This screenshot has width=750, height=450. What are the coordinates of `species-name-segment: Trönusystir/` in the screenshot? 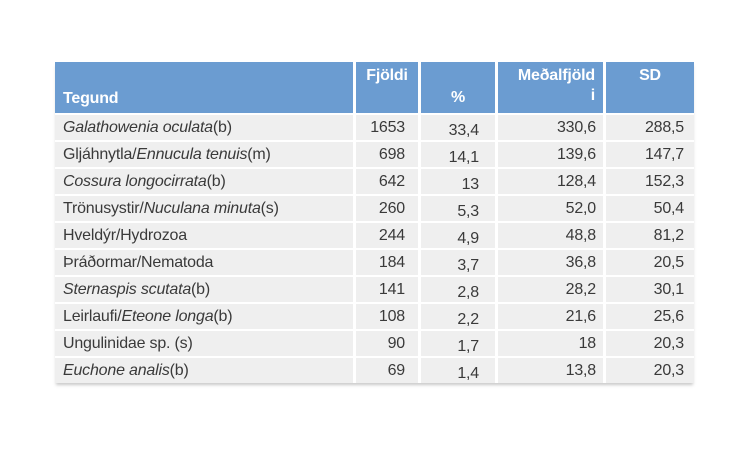 It's located at (103, 208).